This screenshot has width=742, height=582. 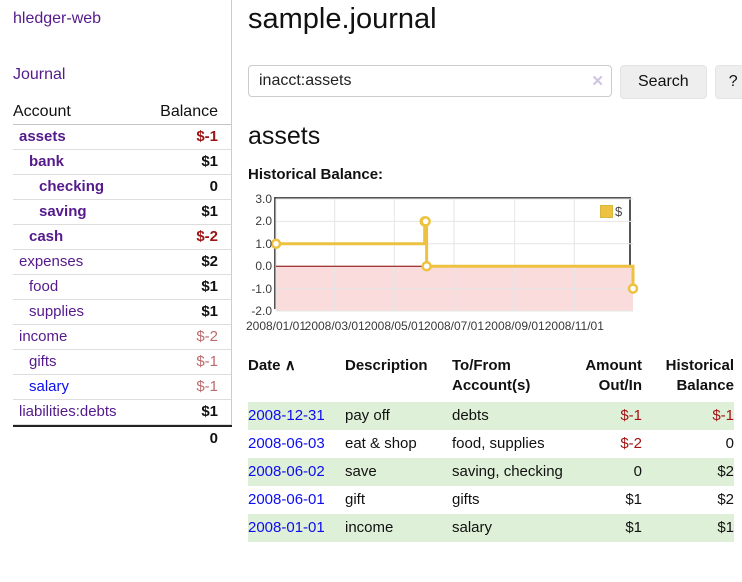 I want to click on accounts-header-account: Account, so click(x=42, y=111).